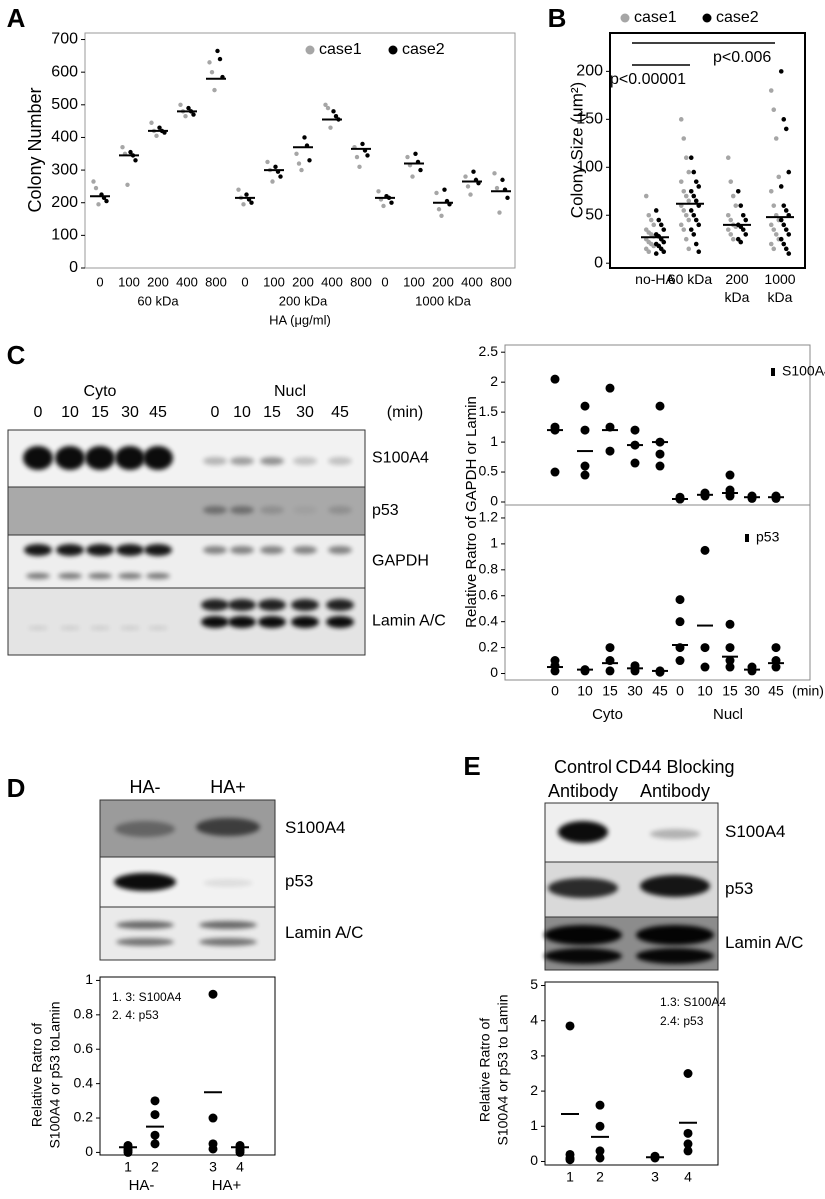 Image resolution: width=825 pixels, height=1199 pixels. What do you see at coordinates (228, 787) in the screenshot?
I see `blot-column-label: HA+` at bounding box center [228, 787].